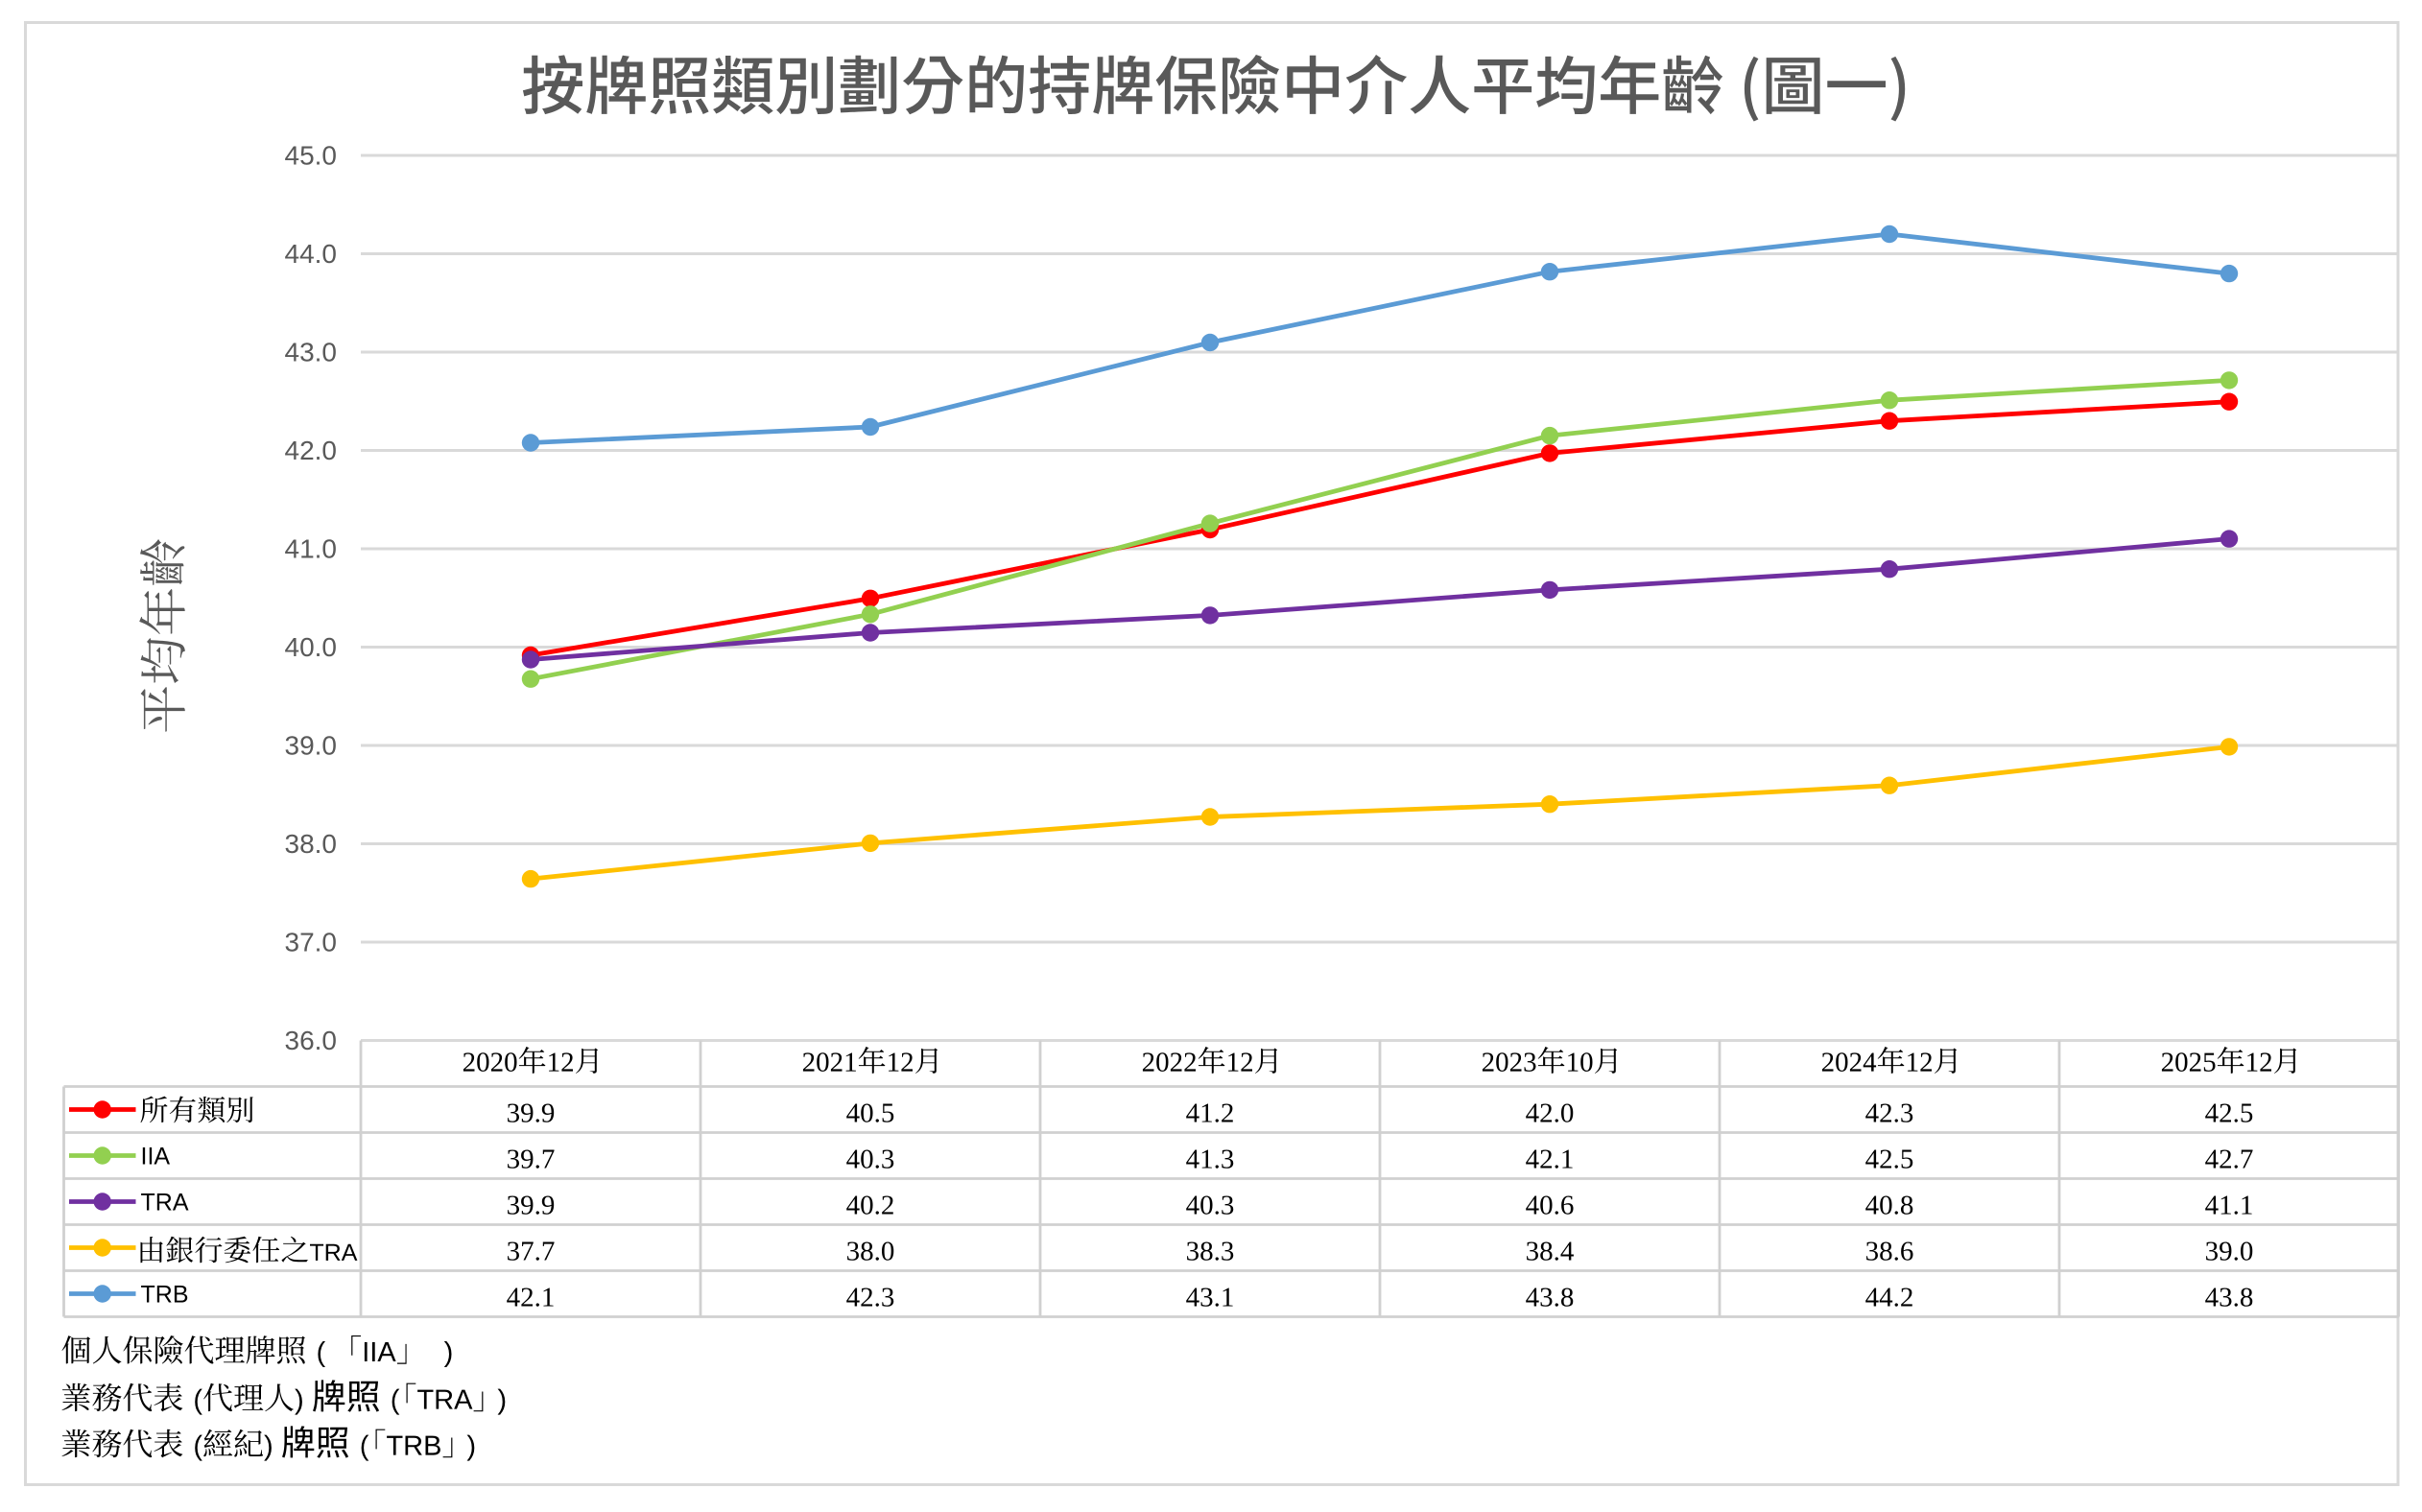  Describe the element at coordinates (1210, 1114) in the screenshot. I see `svg-text: 41.2` at that location.